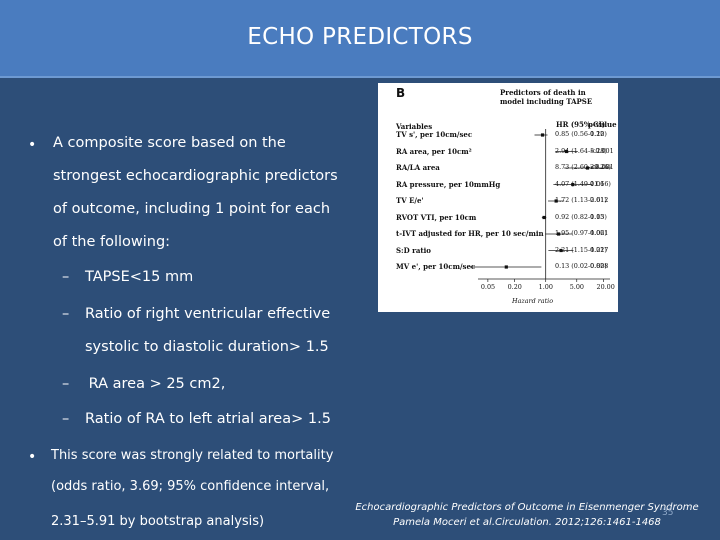 This screenshot has width=720, height=540. Describe the element at coordinates (668, 513) in the screenshot. I see `slide-number: 35` at that location.